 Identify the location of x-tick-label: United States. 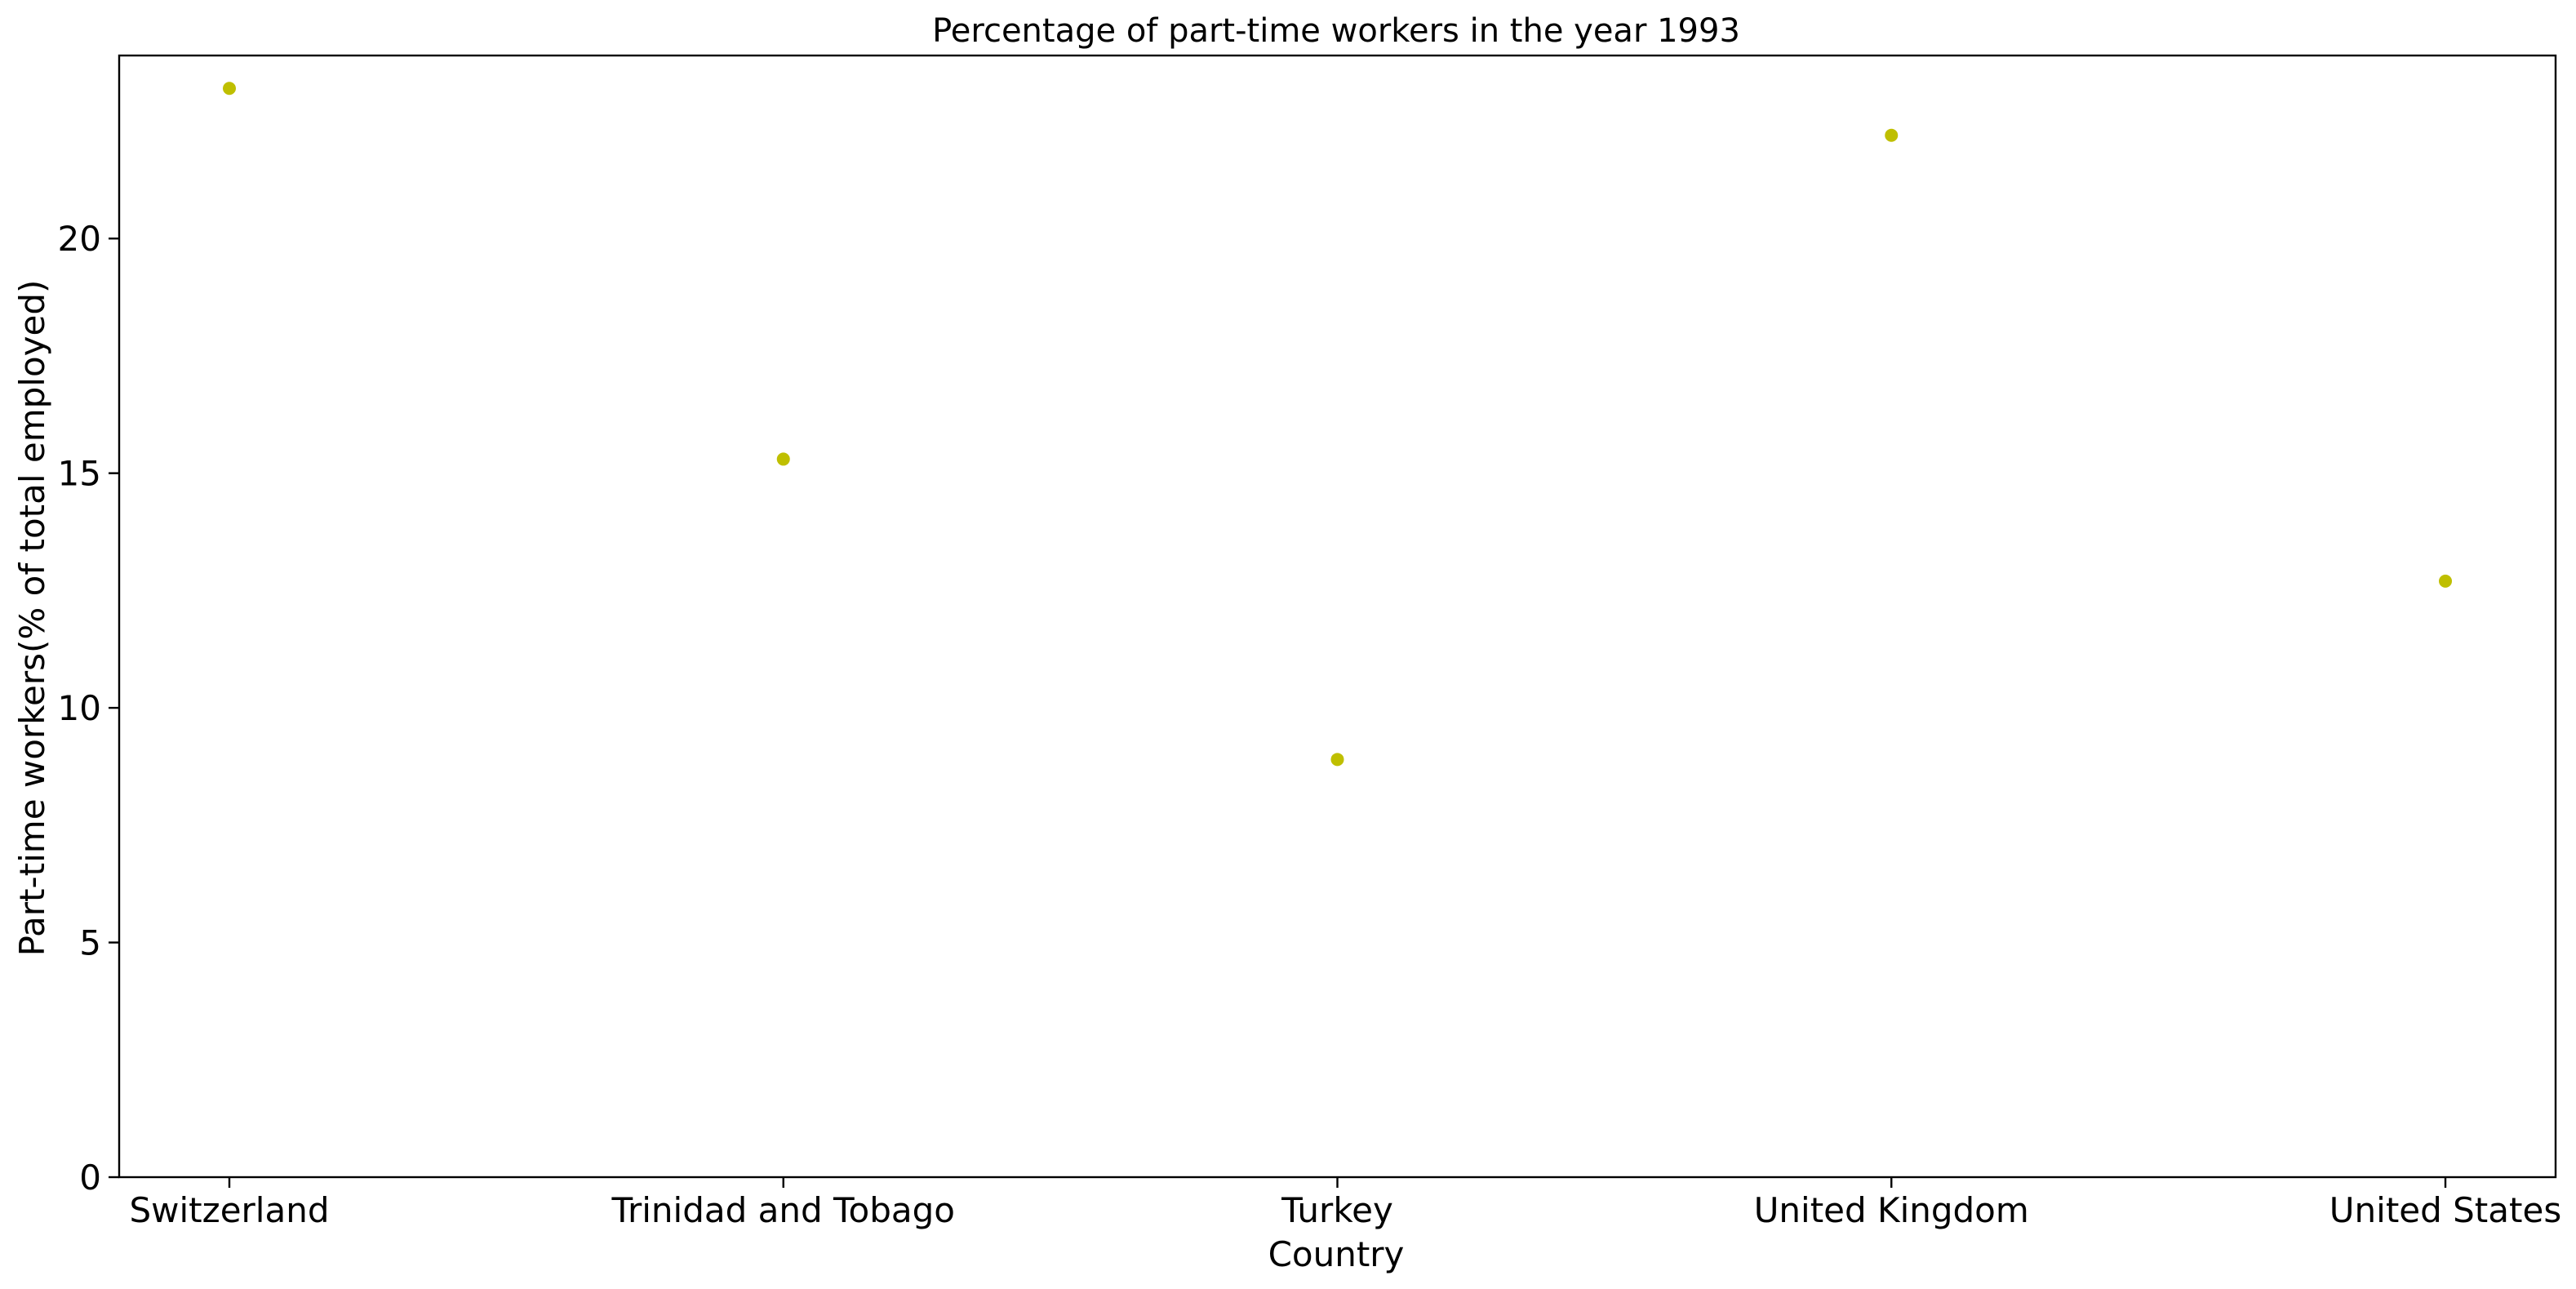
(2445, 1210).